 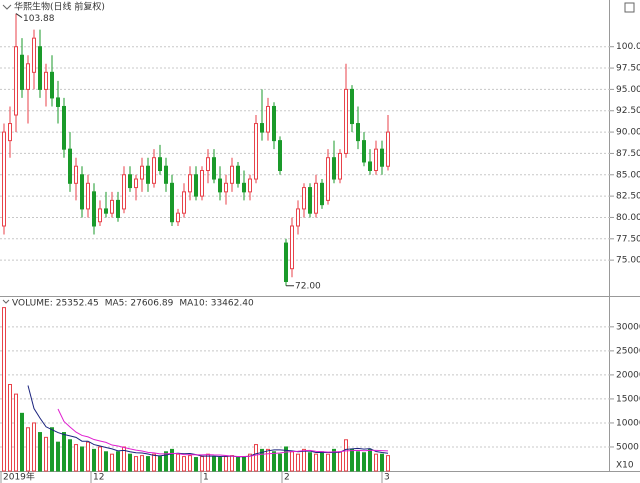 I want to click on y-tick-label: 90.00, so click(x=628, y=133).